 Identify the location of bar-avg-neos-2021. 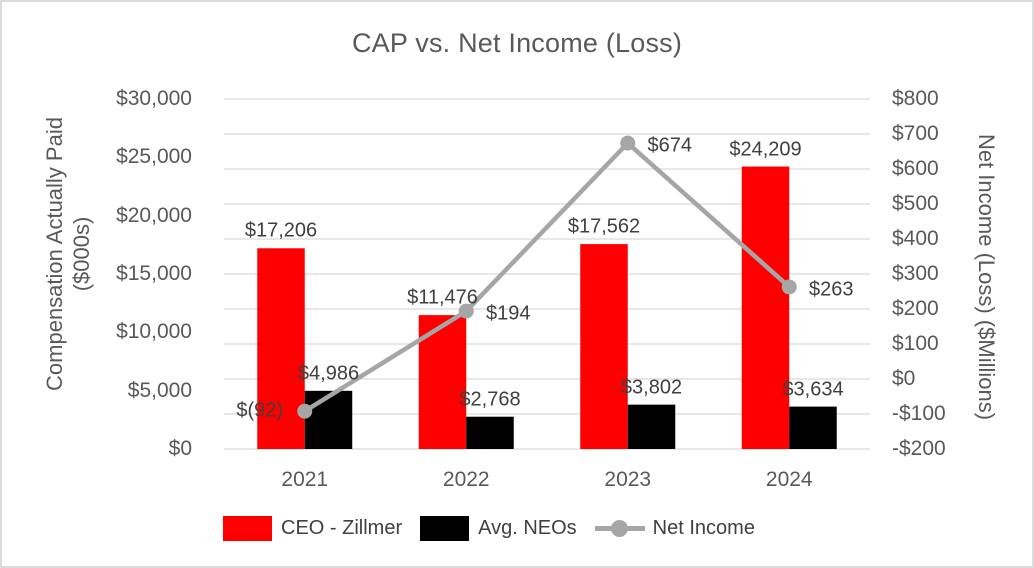
(328, 419).